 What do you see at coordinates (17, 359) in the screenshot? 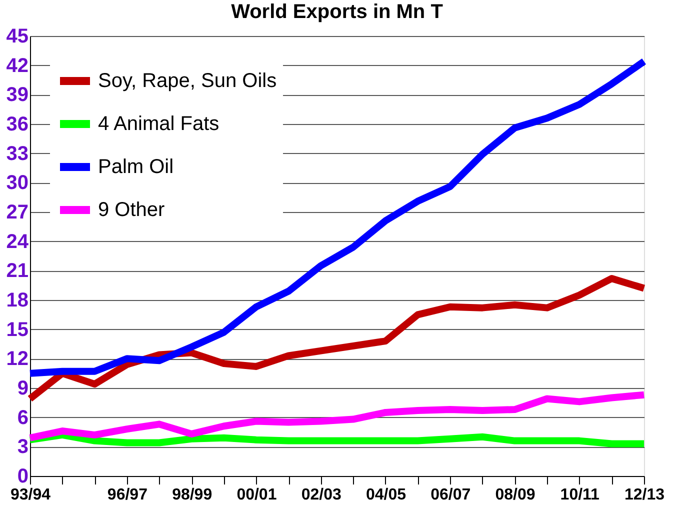
I see `y-tick-label: 12` at bounding box center [17, 359].